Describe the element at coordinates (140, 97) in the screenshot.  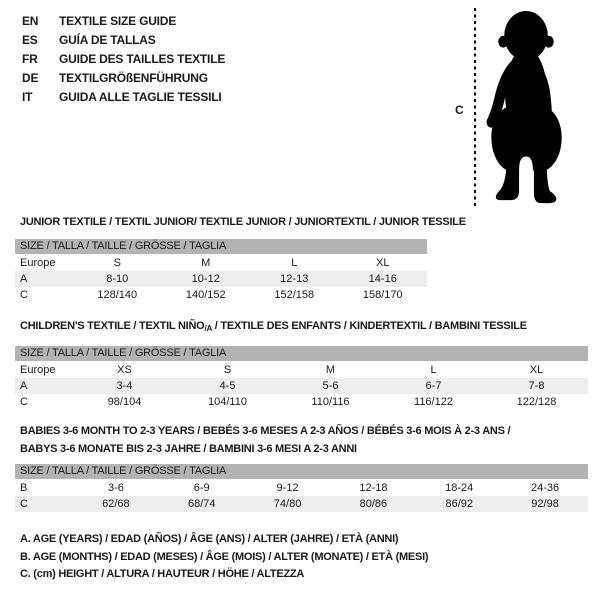
I see `guide-title: GUIDA ALLE TAGLIE TESSILI` at that location.